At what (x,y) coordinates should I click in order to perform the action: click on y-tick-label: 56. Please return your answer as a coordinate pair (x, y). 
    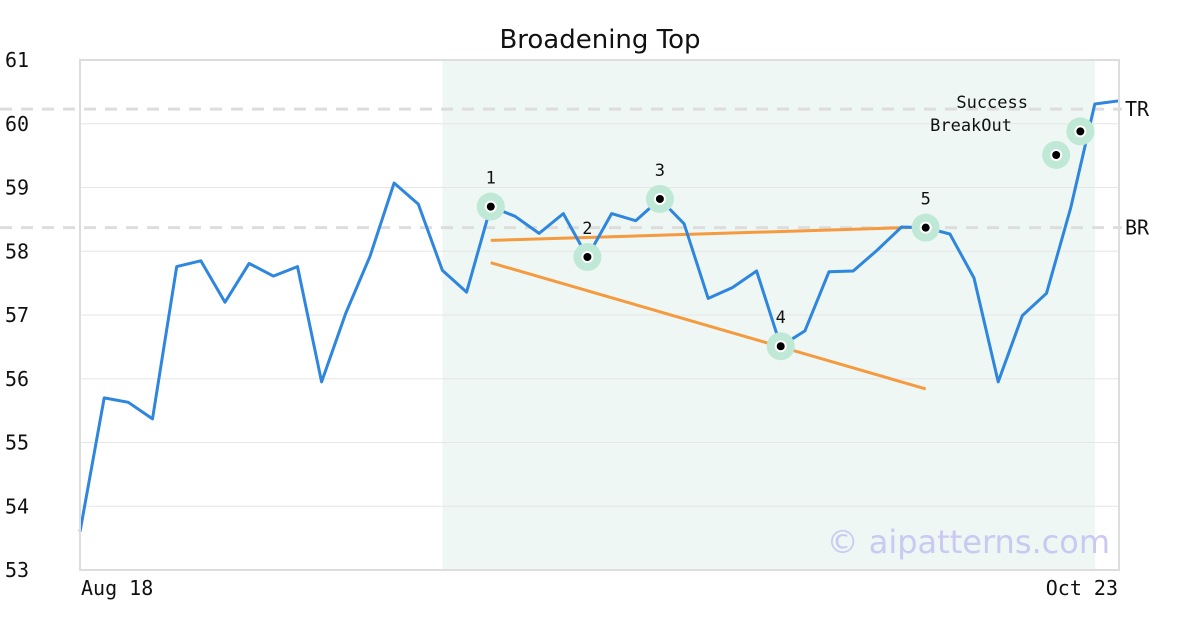
    Looking at the image, I should click on (17, 379).